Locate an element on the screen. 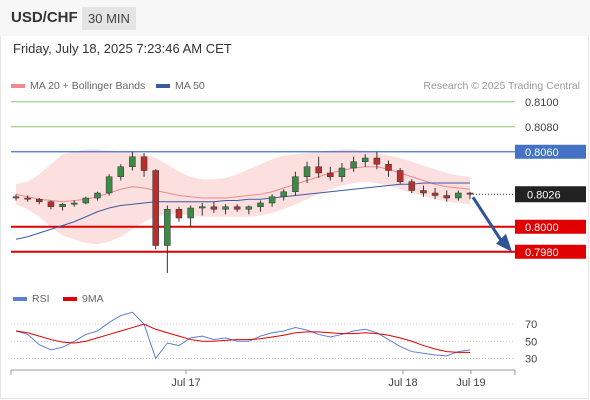 The width and height of the screenshot is (590, 400). x-tick-label: Jul 19 is located at coordinates (470, 383).